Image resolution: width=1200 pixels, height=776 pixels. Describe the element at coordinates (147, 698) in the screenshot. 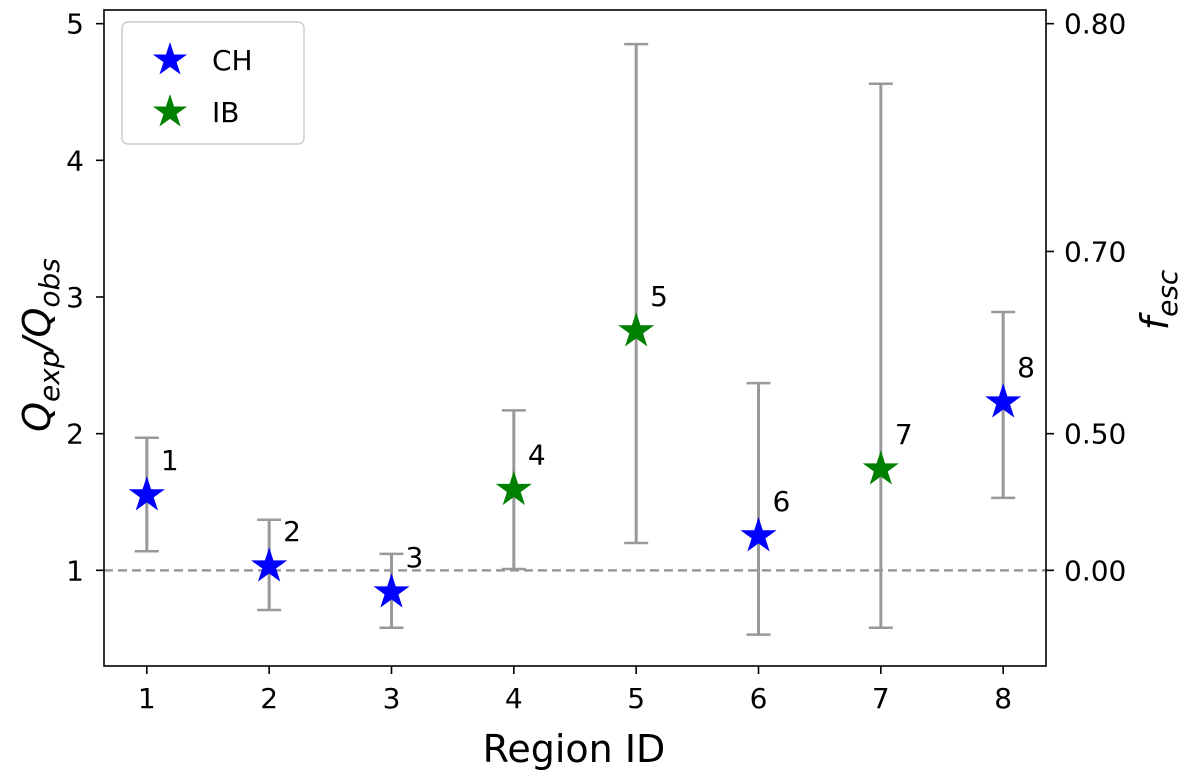

I see `x-tick-label-1: 1` at that location.